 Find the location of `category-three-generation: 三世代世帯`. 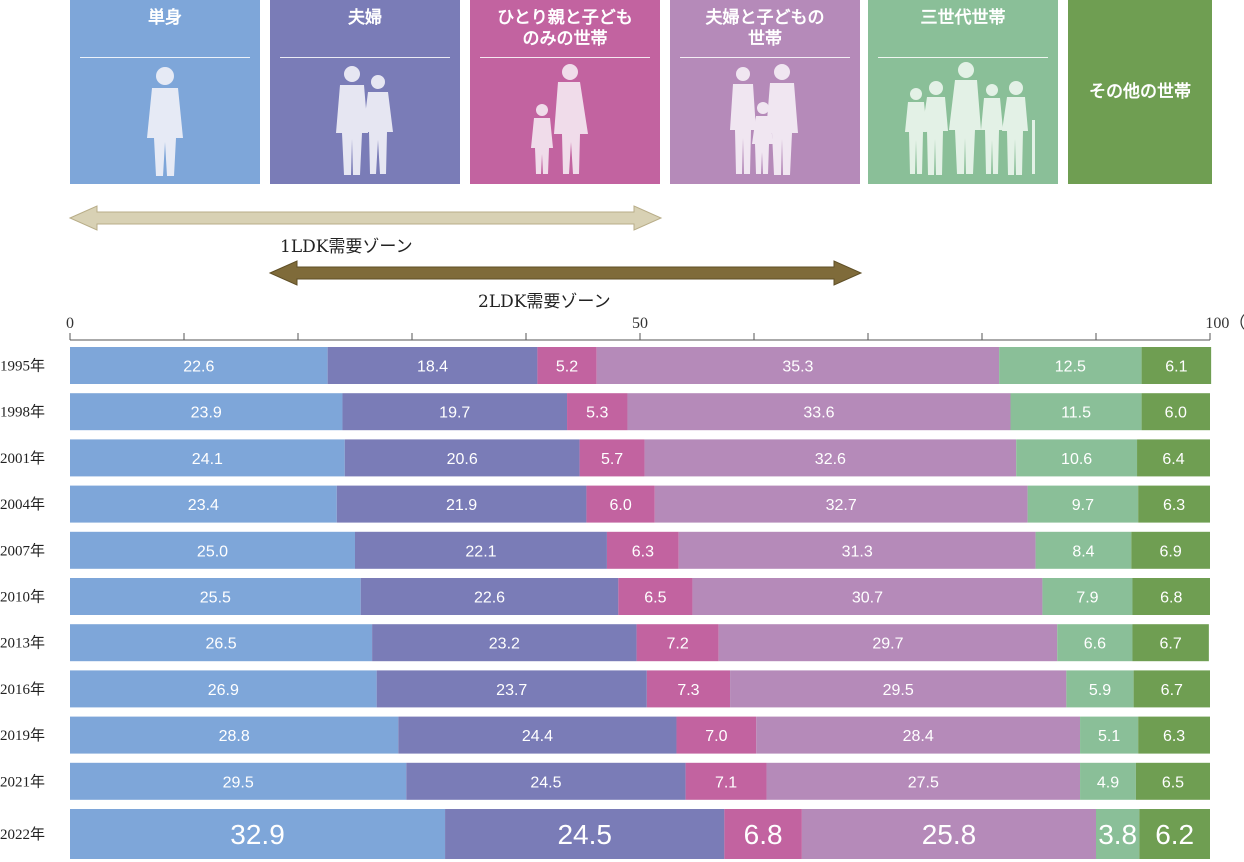

category-three-generation: 三世代世帯 is located at coordinates (963, 92).